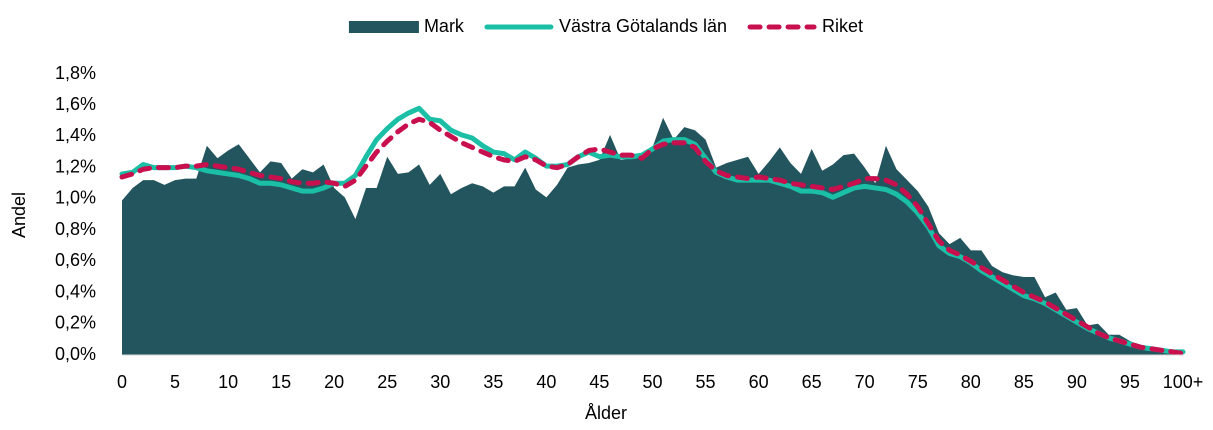 Image resolution: width=1213 pixels, height=430 pixels. I want to click on x-tick-label: 25, so click(387, 382).